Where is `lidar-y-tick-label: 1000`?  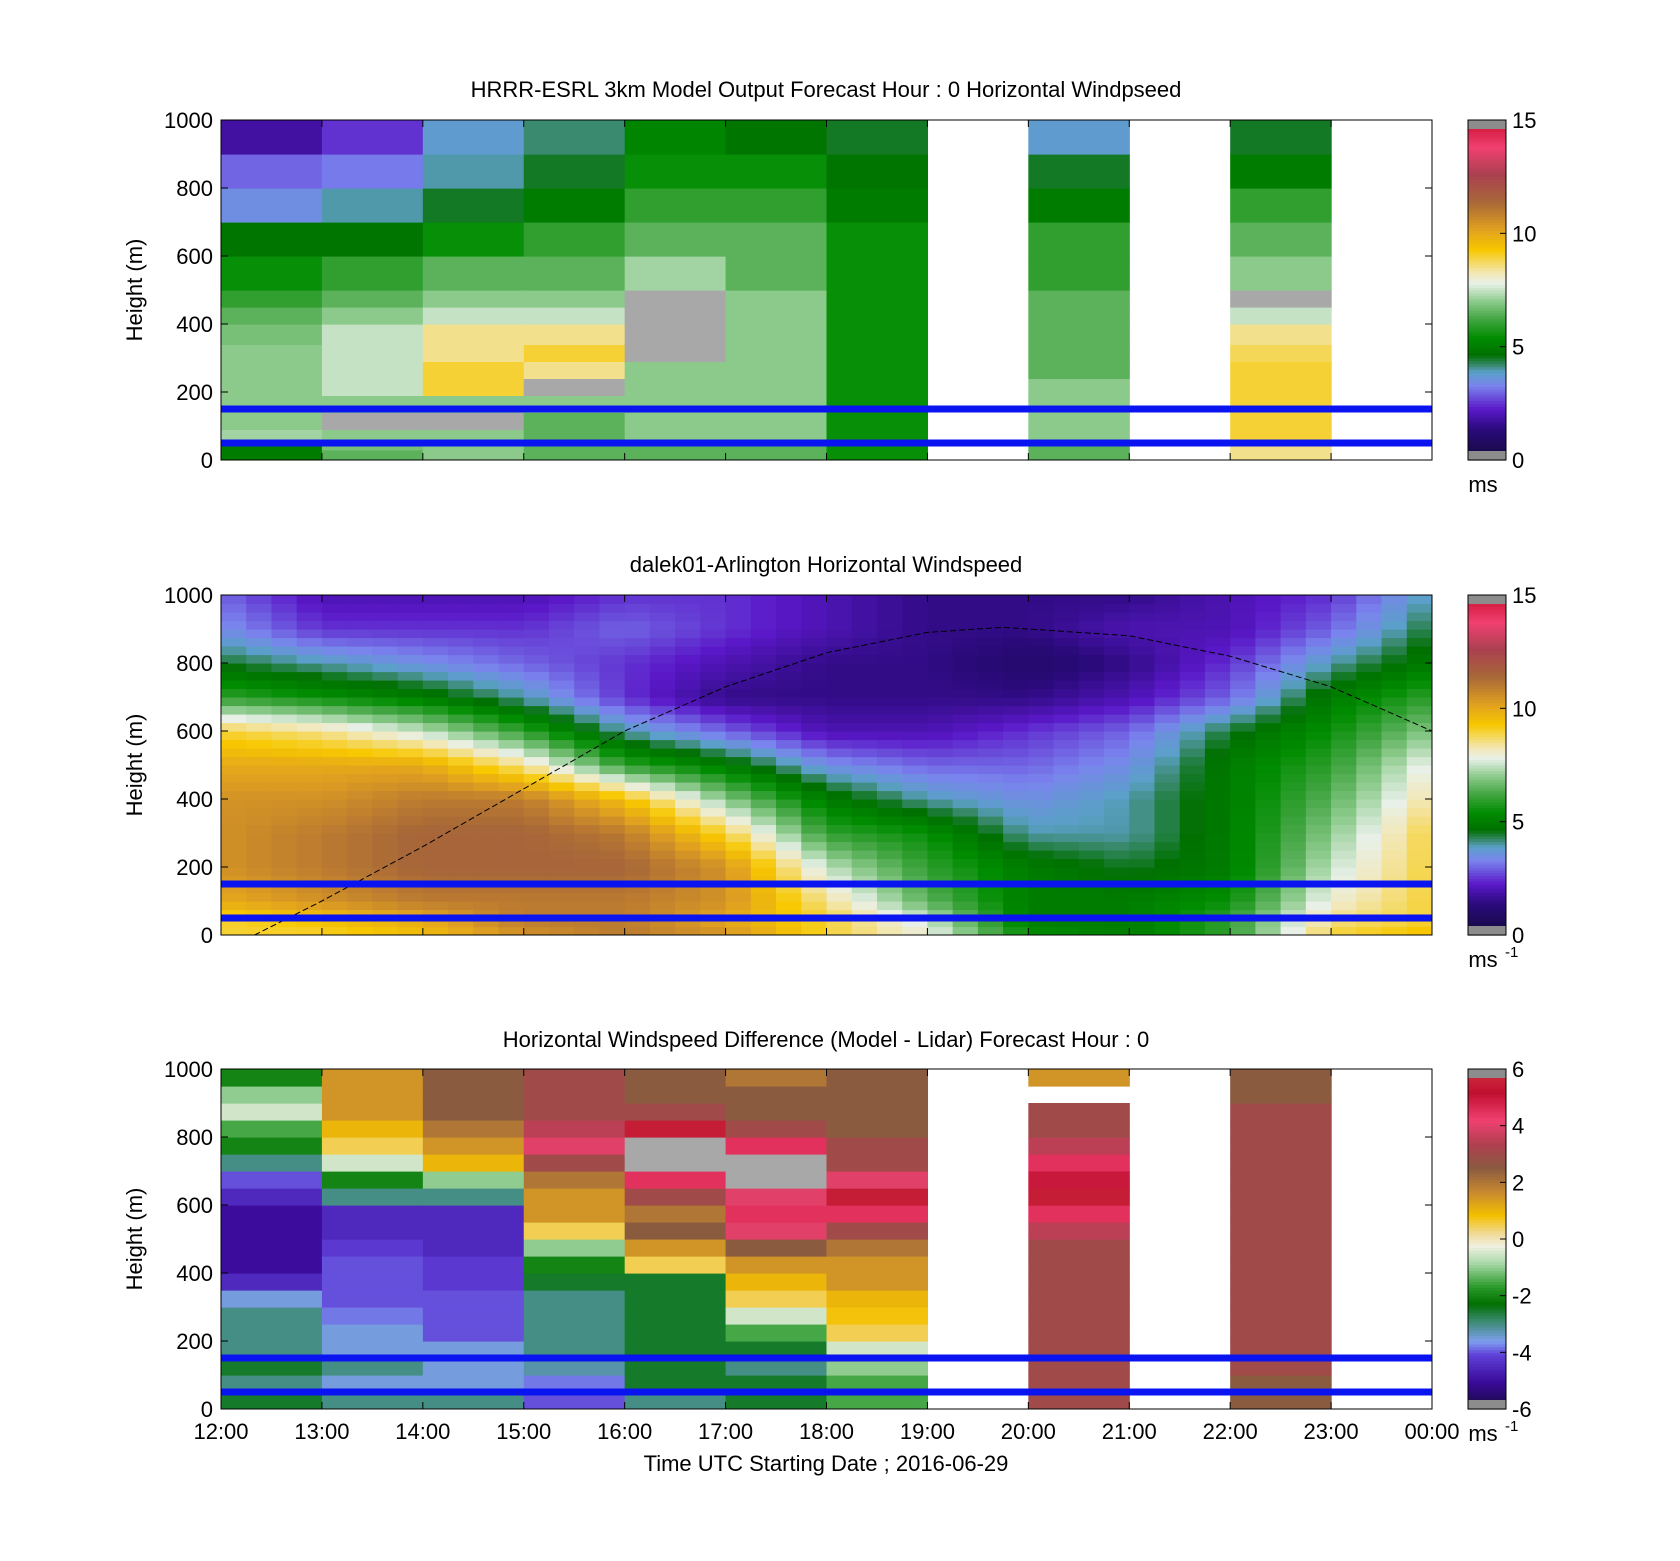 lidar-y-tick-label: 1000 is located at coordinates (188, 595).